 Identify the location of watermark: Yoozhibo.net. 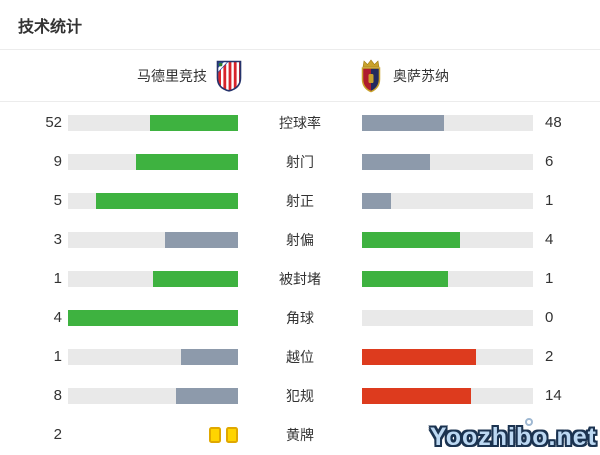
(513, 437).